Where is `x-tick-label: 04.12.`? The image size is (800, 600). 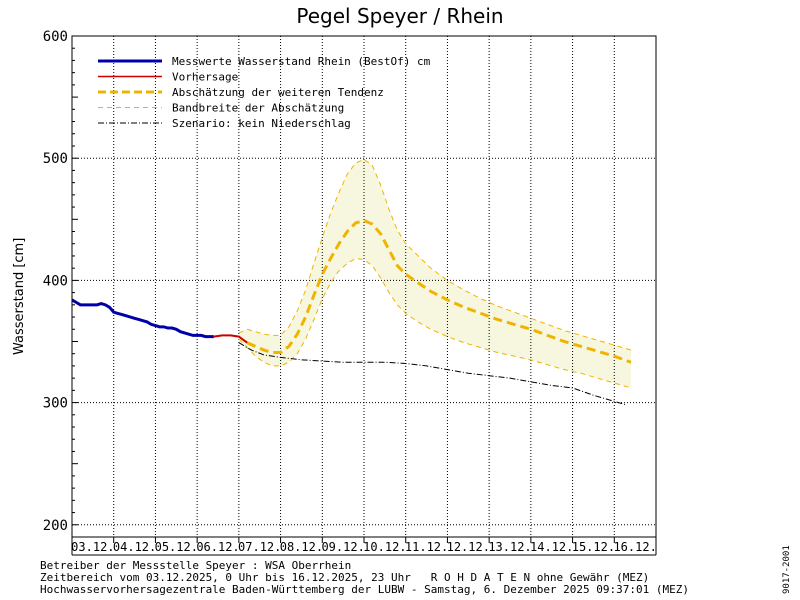
x-tick-label: 04.12. is located at coordinates (134, 547).